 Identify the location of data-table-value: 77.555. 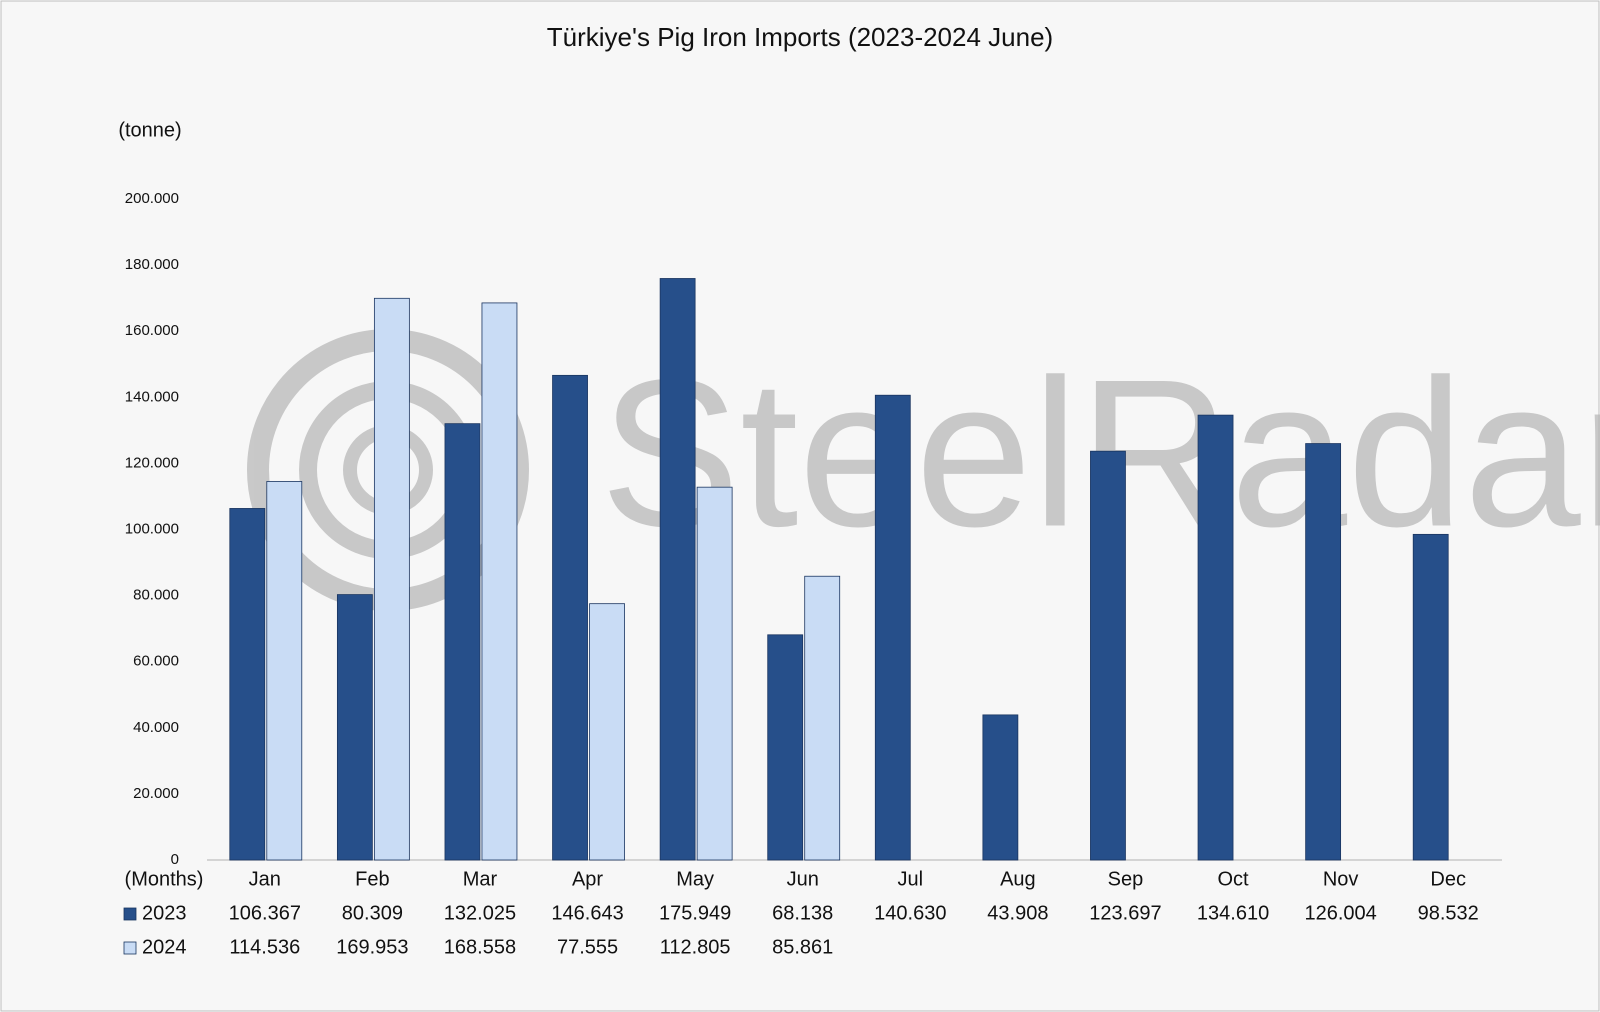
(587, 947).